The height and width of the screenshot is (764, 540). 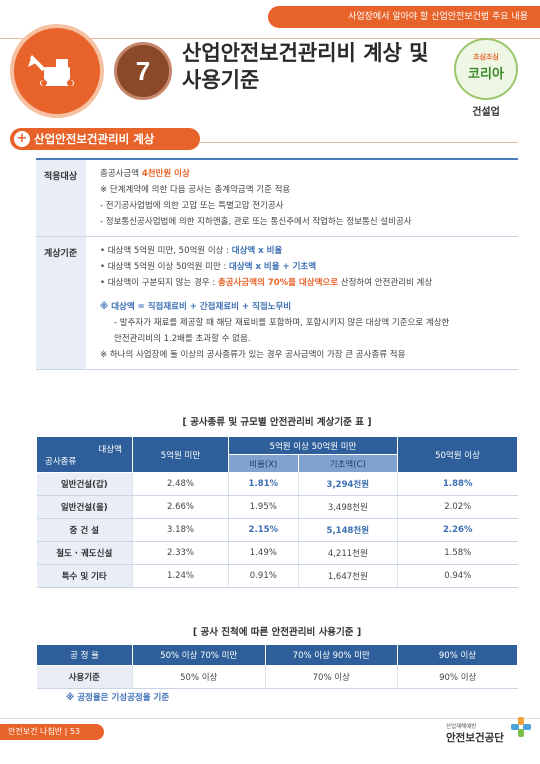 What do you see at coordinates (277, 422) in the screenshot?
I see `table1-caption: [ 공사종류 및 규모별 안전관리비 계상기준 표 ]` at bounding box center [277, 422].